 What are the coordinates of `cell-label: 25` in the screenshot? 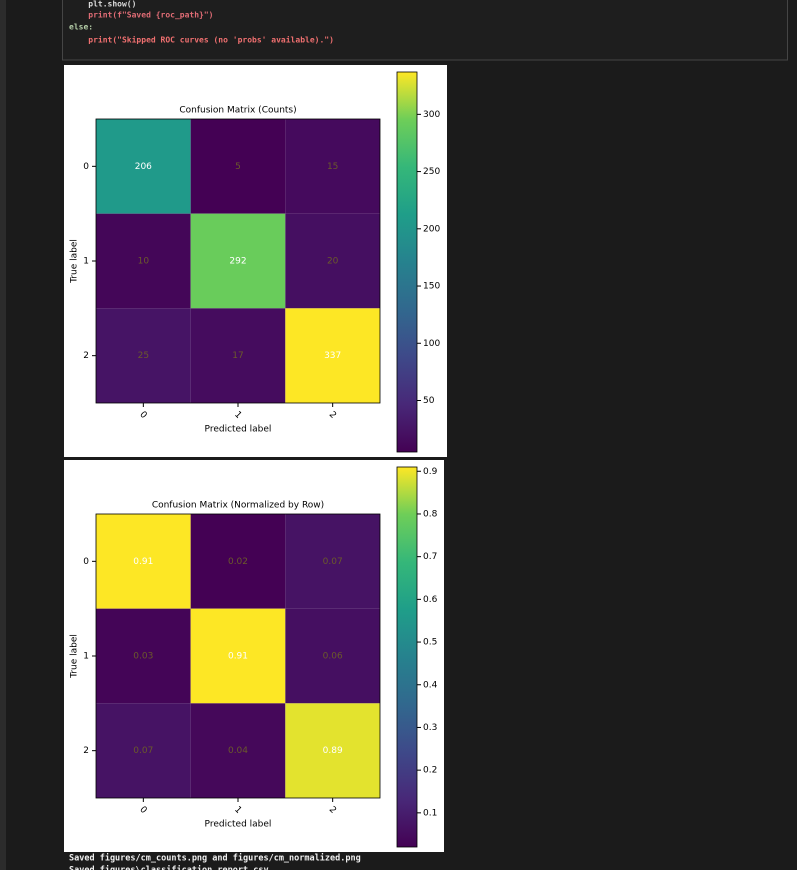 It's located at (143, 356).